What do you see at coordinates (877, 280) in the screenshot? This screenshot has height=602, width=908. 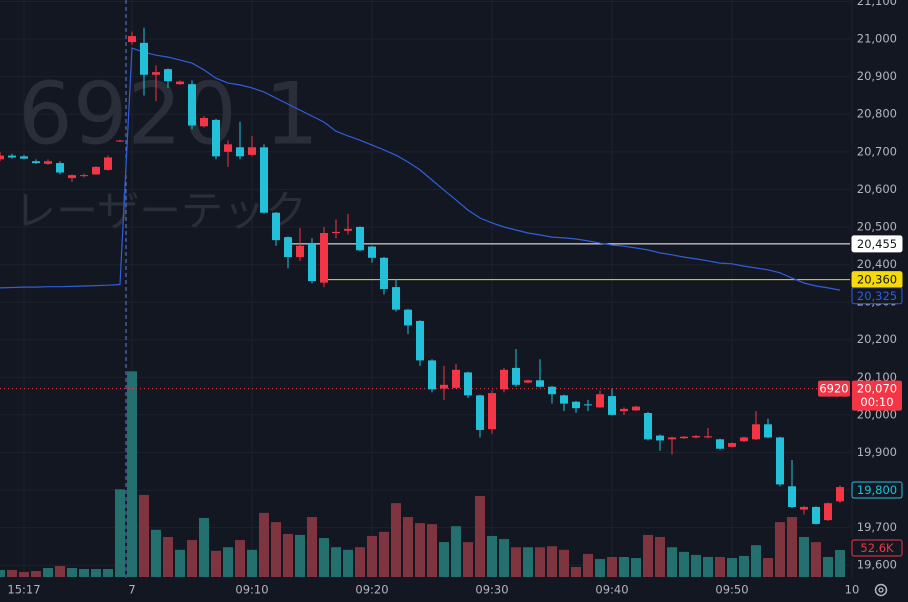 I see `hline-label: 20,360` at bounding box center [877, 280].